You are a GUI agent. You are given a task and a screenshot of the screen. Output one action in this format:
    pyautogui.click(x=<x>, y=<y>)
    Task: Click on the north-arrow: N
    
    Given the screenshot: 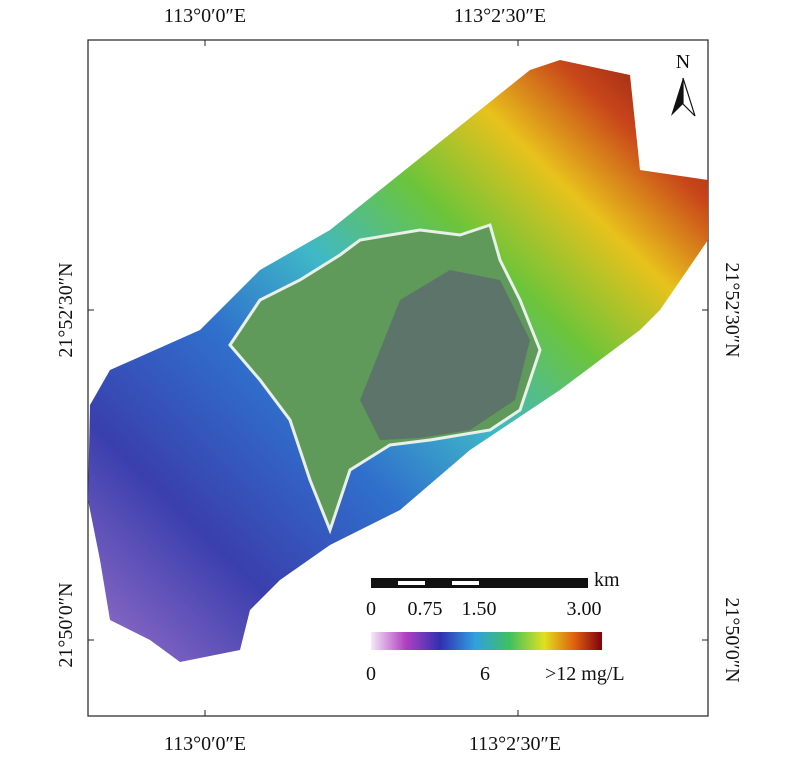 What is the action you would take?
    pyautogui.click(x=683, y=84)
    